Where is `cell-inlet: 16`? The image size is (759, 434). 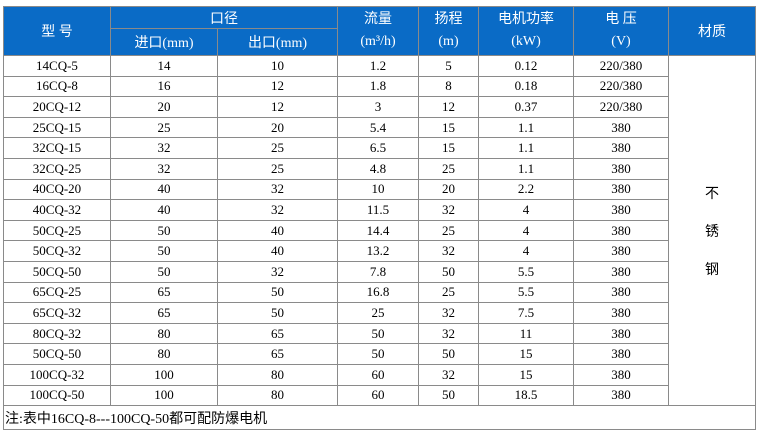
cell-inlet: 16 is located at coordinates (164, 86).